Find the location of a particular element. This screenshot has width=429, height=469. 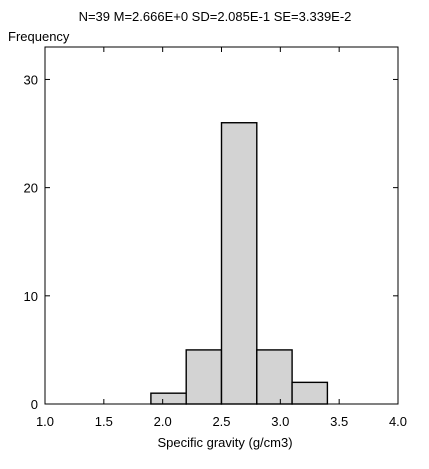

x-tick-label: 1.5 is located at coordinates (104, 421).